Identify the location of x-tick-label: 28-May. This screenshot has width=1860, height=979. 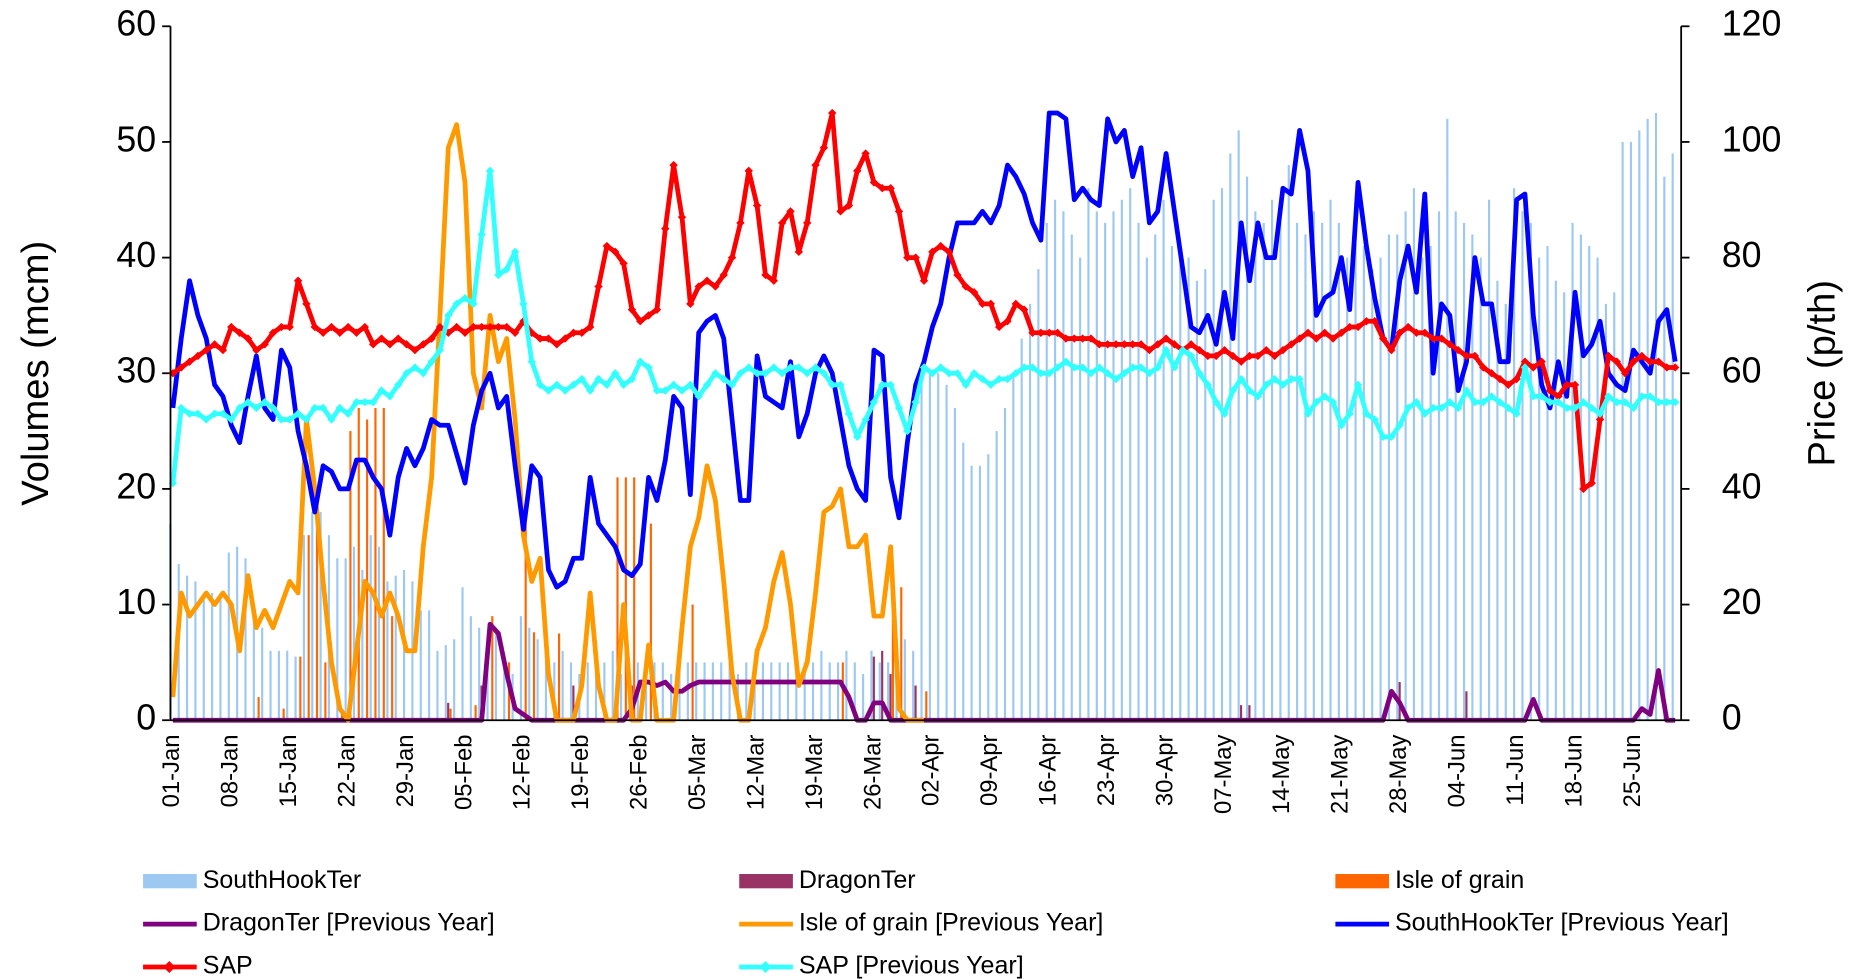
(1398, 774).